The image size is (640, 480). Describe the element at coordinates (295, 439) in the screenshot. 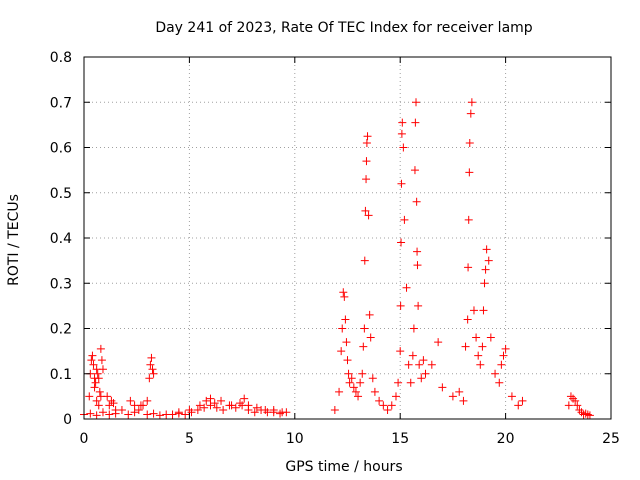

I see `x-tick-label: 10` at that location.